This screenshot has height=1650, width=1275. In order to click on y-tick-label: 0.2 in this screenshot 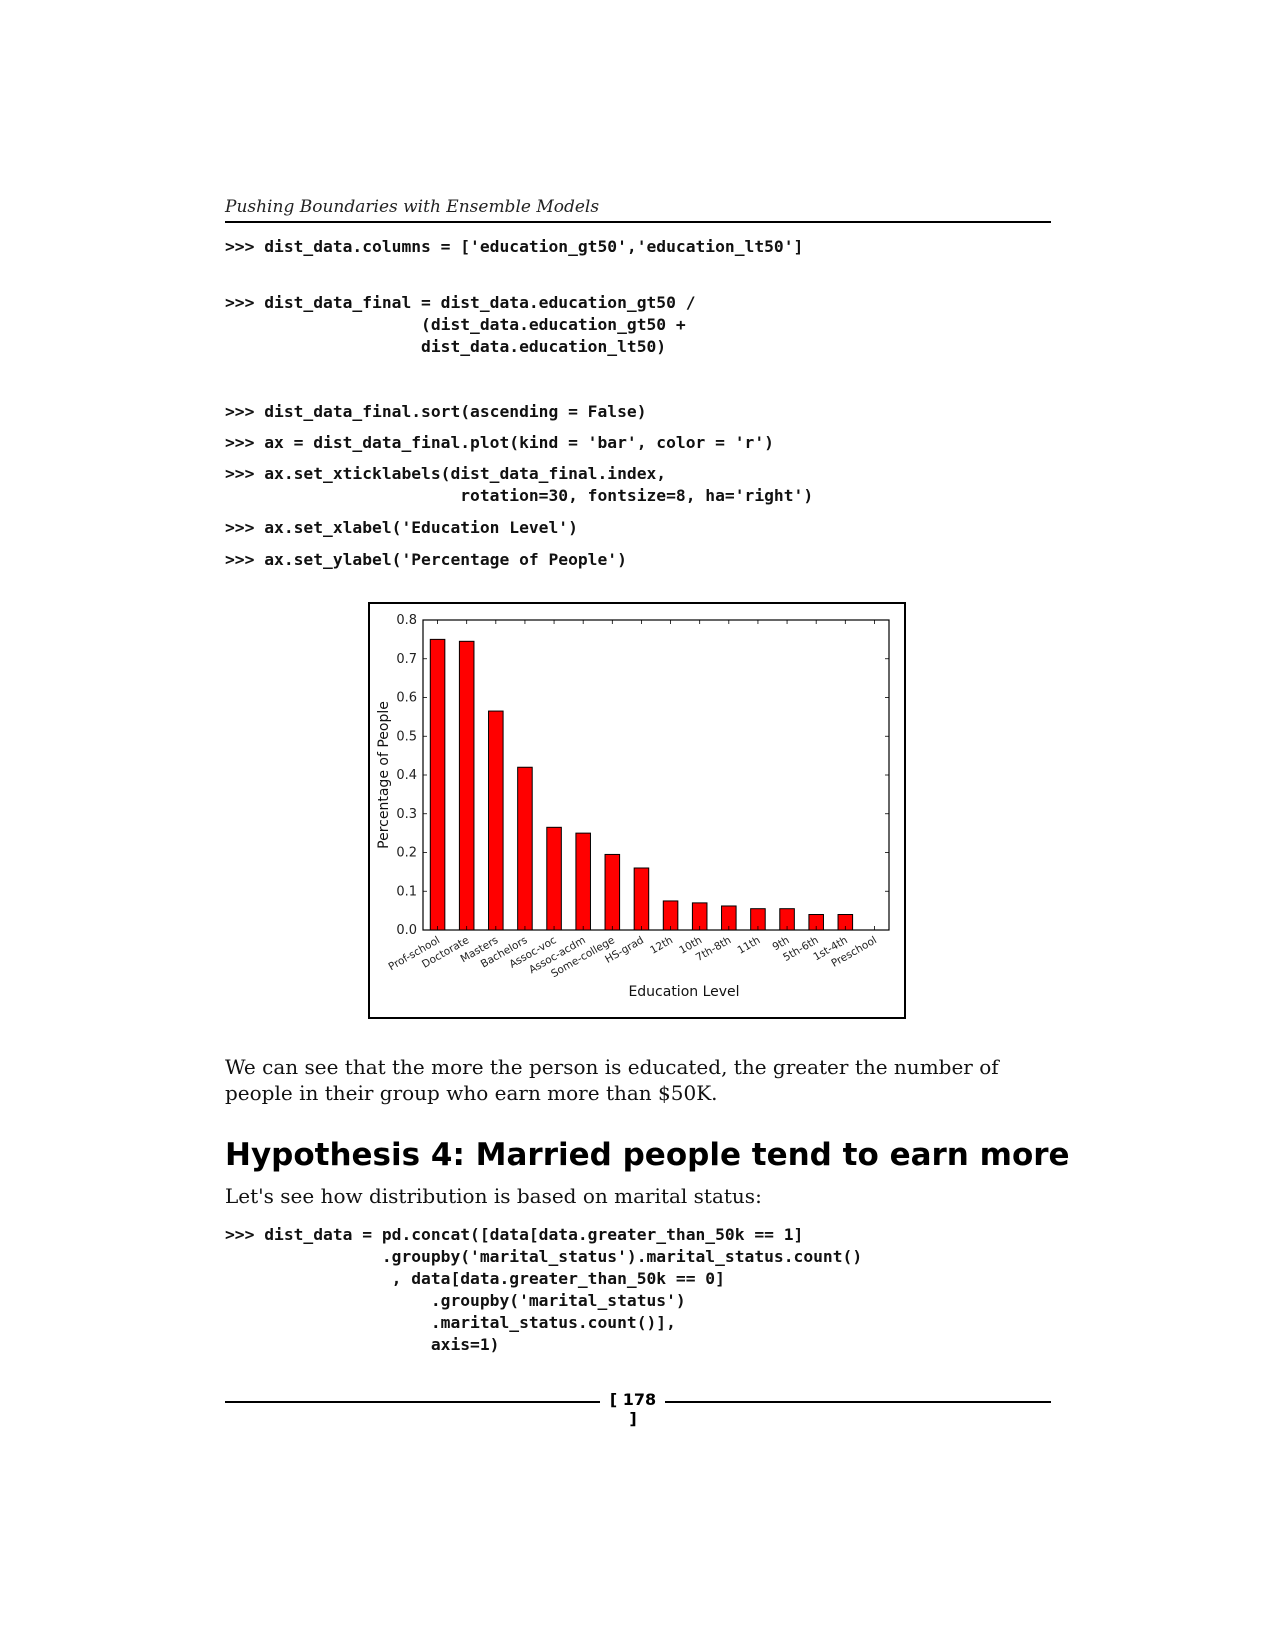, I will do `click(406, 853)`.